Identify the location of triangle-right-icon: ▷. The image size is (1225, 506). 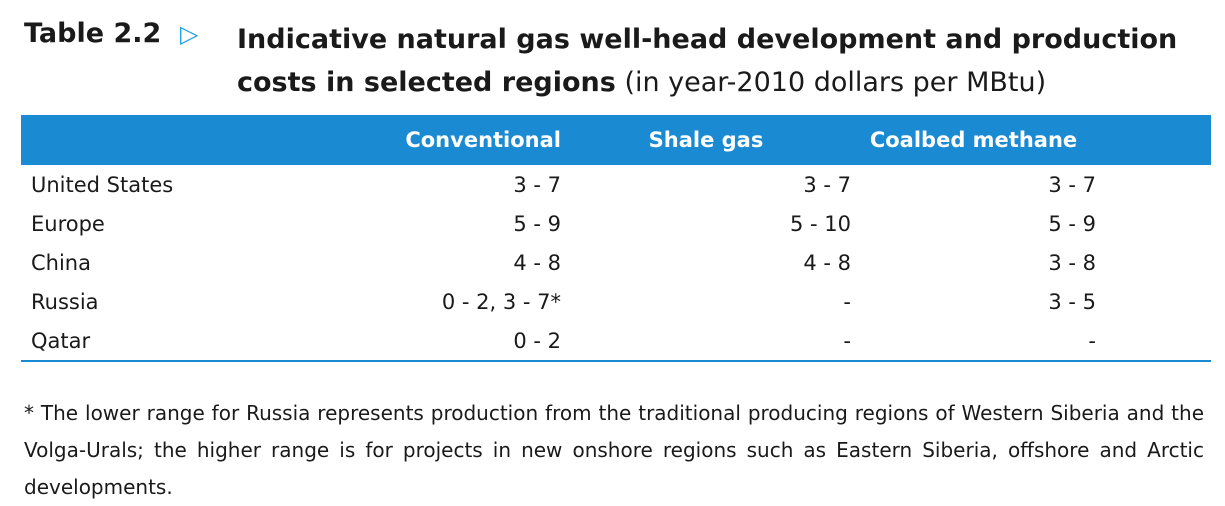
(189, 34).